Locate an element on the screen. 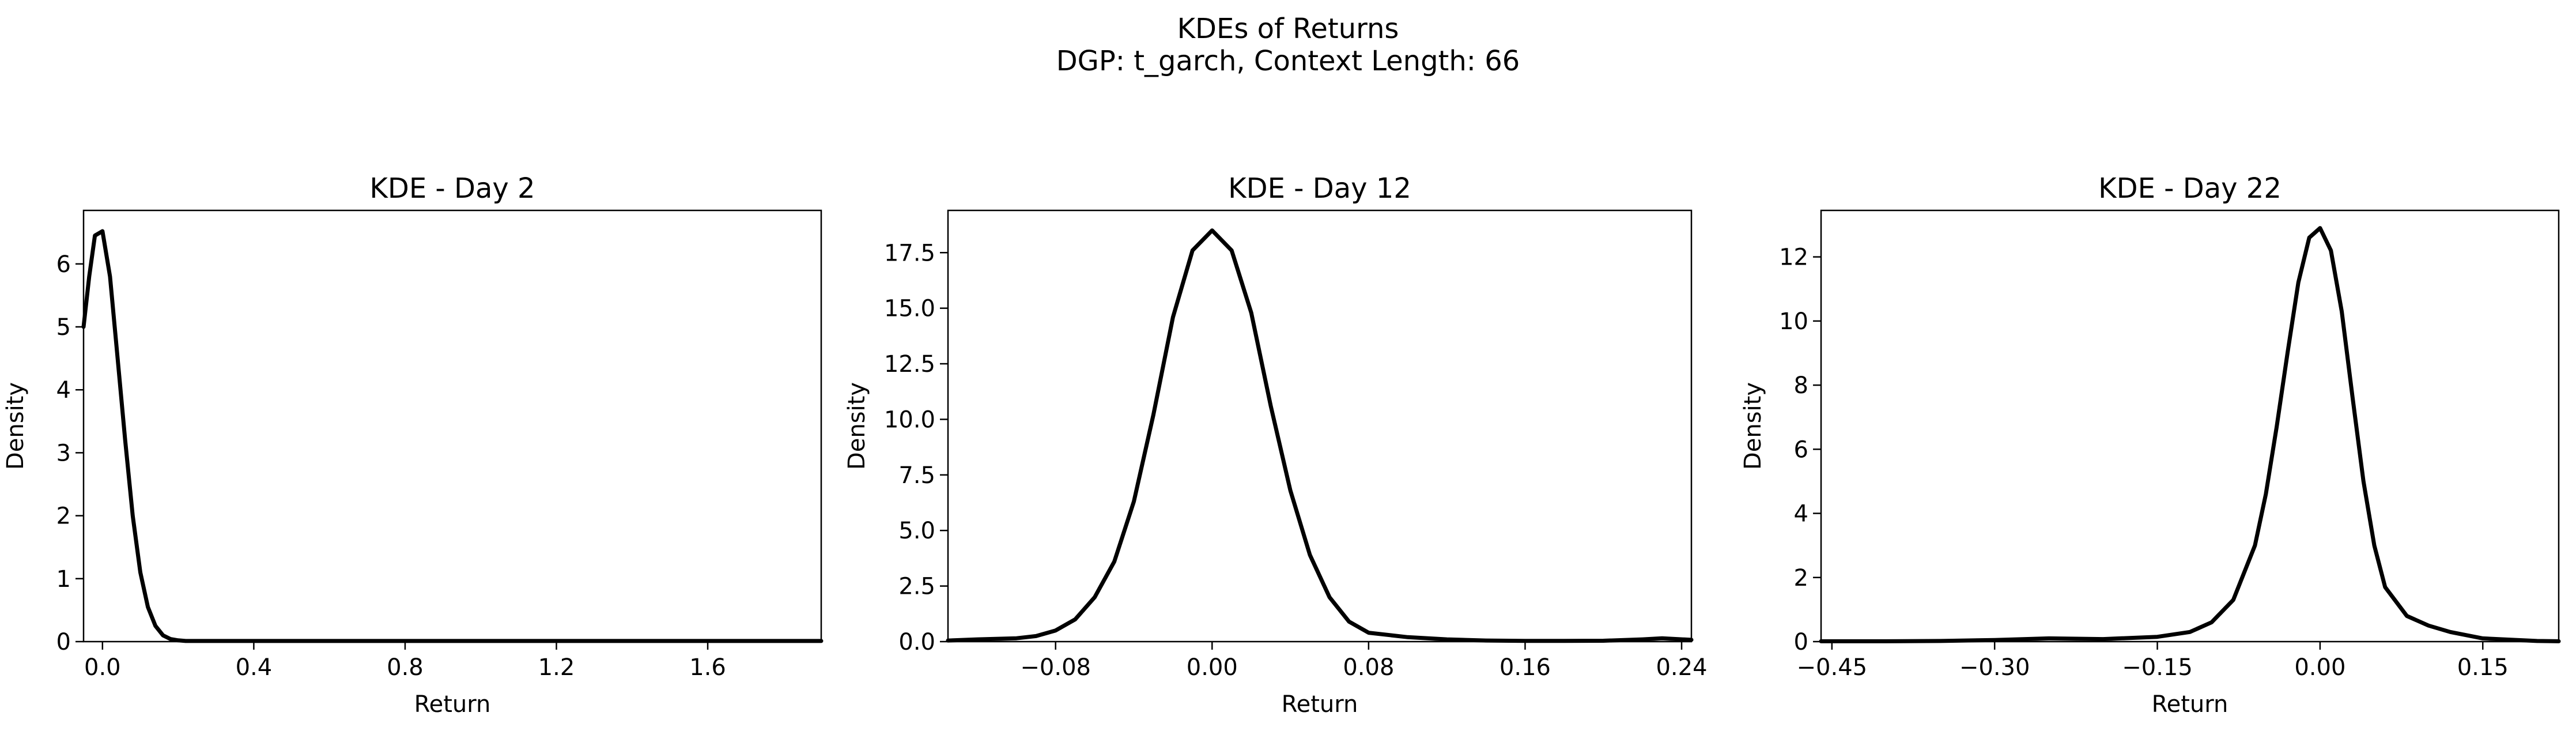 Image resolution: width=2576 pixels, height=735 pixels. x-tick-label: 0.16 is located at coordinates (1525, 667).